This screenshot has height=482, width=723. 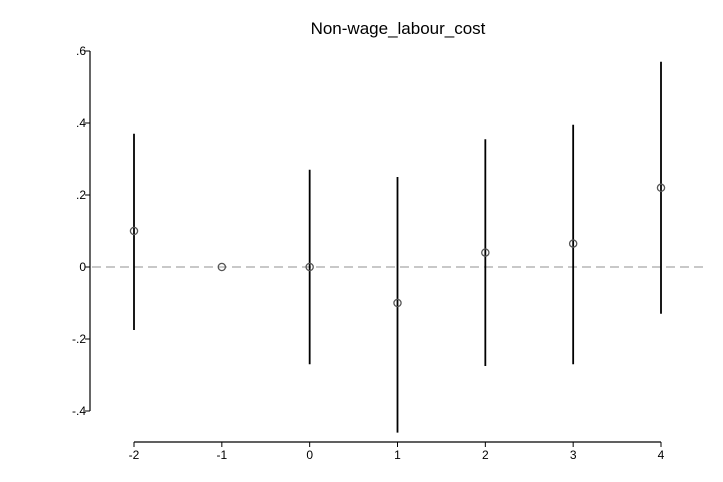 What do you see at coordinates (81, 123) in the screenshot?
I see `y-tick-label: .4` at bounding box center [81, 123].